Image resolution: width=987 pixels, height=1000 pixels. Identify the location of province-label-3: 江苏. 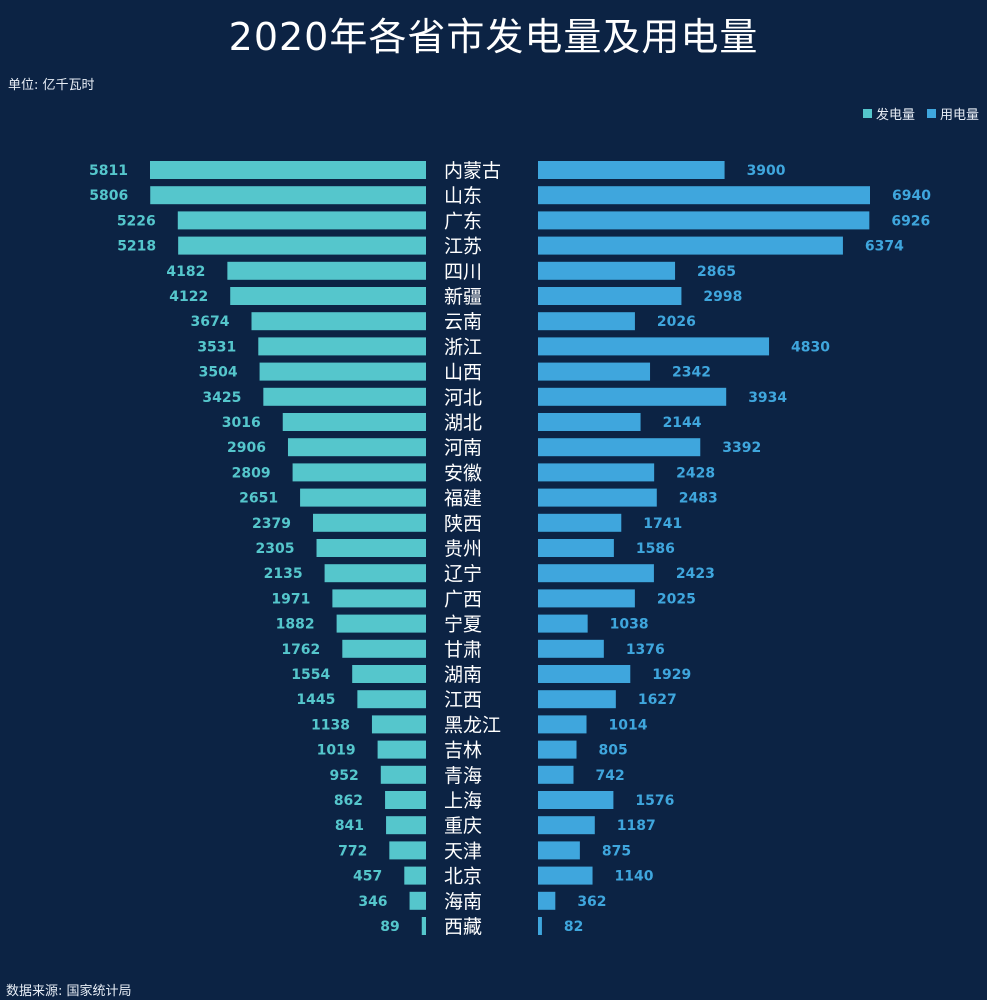
(463, 247).